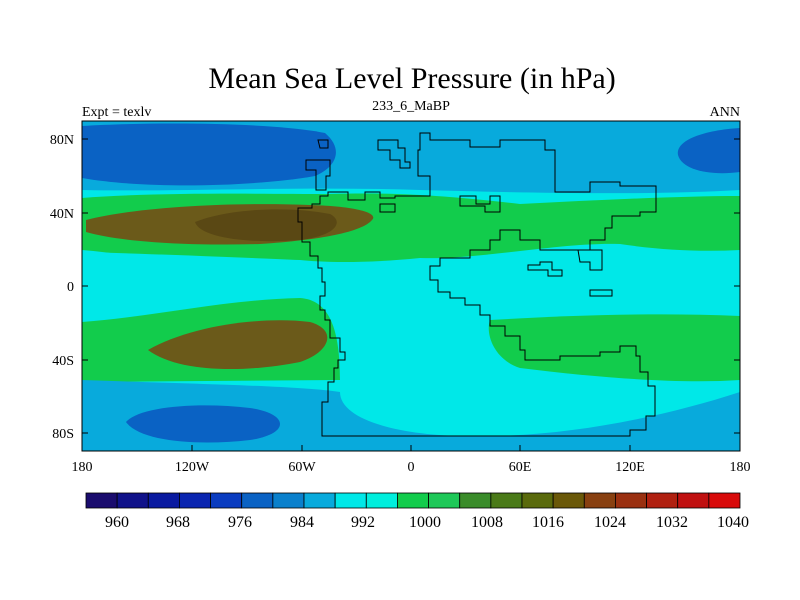 The width and height of the screenshot is (800, 600). I want to click on south-green-belt-east, so click(614, 348).